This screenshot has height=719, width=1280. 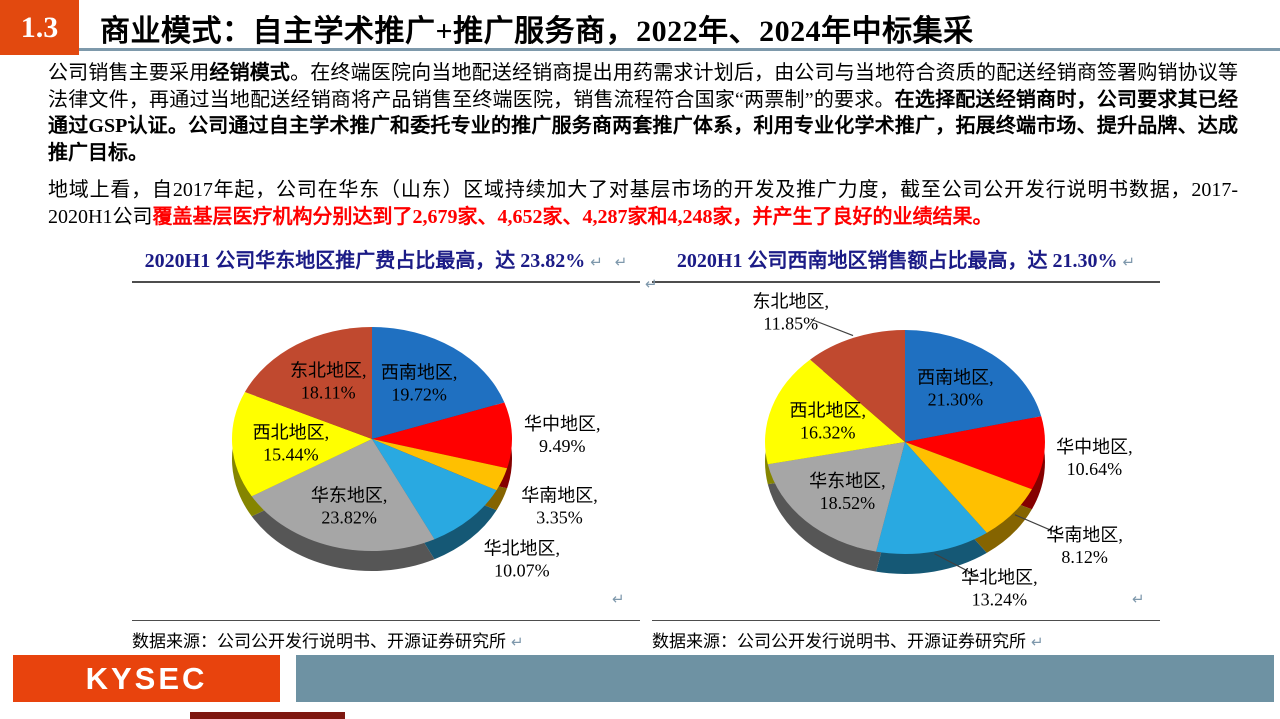 What do you see at coordinates (1095, 469) in the screenshot?
I see `pie-slice-label-value: 10.64%` at bounding box center [1095, 469].